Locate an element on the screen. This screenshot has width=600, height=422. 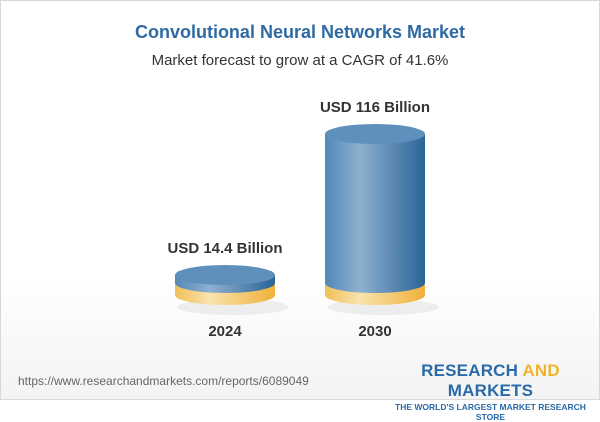
chart-title: Convolutional Neural Networks Market is located at coordinates (300, 32).